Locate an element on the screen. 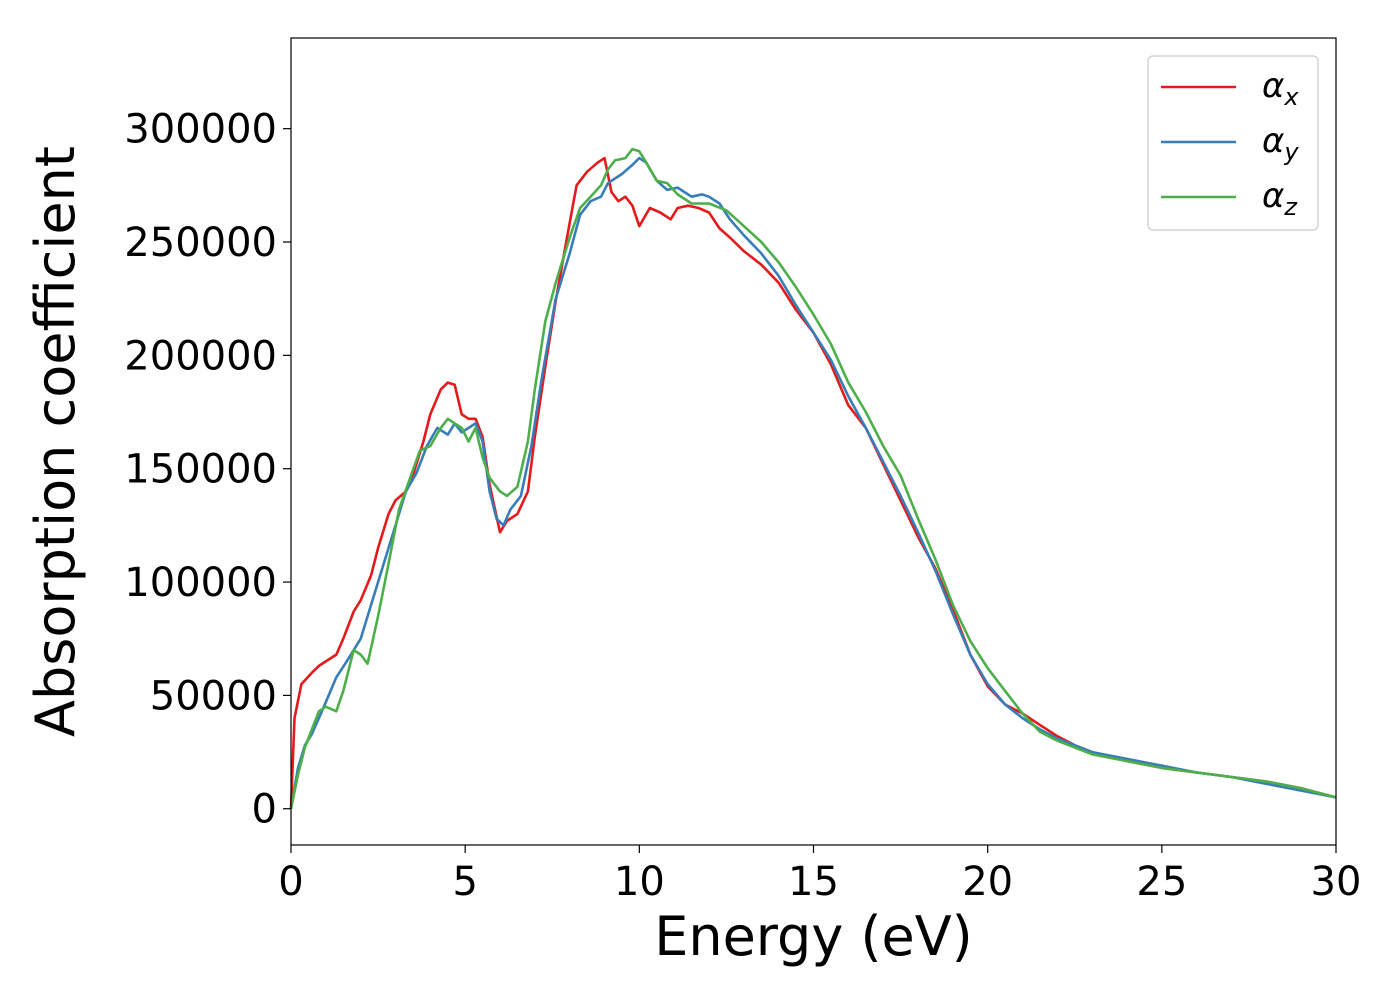 The width and height of the screenshot is (1400, 1000). y-axis-title: Absorption coefficient is located at coordinates (55, 441).